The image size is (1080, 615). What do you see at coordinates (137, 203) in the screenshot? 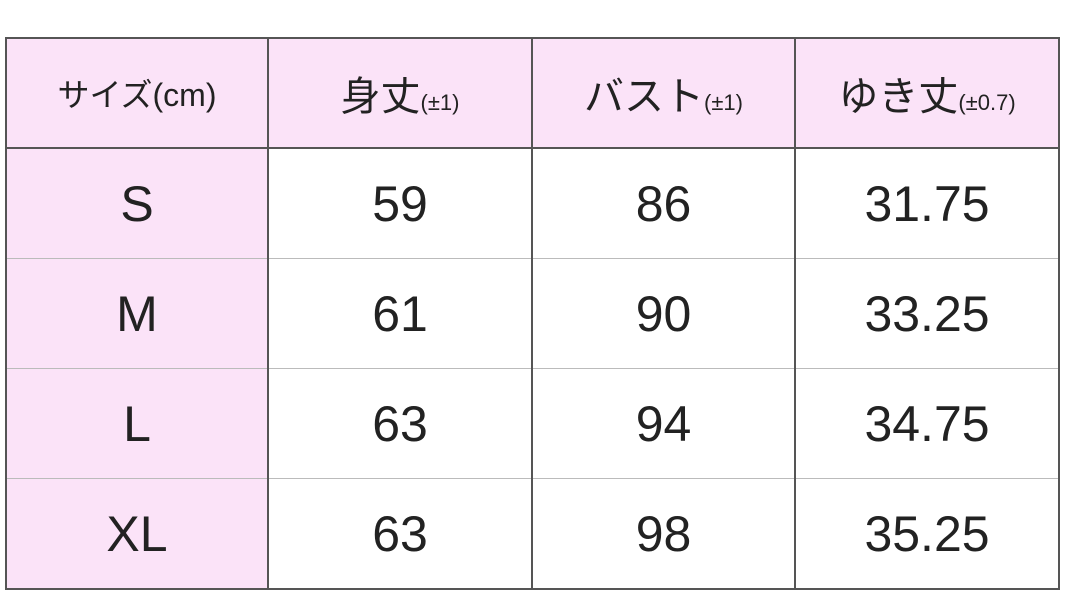
I see `size-cell: S` at bounding box center [137, 203].